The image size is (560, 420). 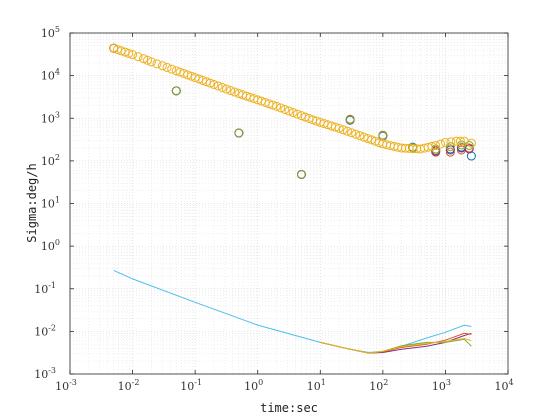 I want to click on y-tick-label: 10³, so click(x=50, y=117).